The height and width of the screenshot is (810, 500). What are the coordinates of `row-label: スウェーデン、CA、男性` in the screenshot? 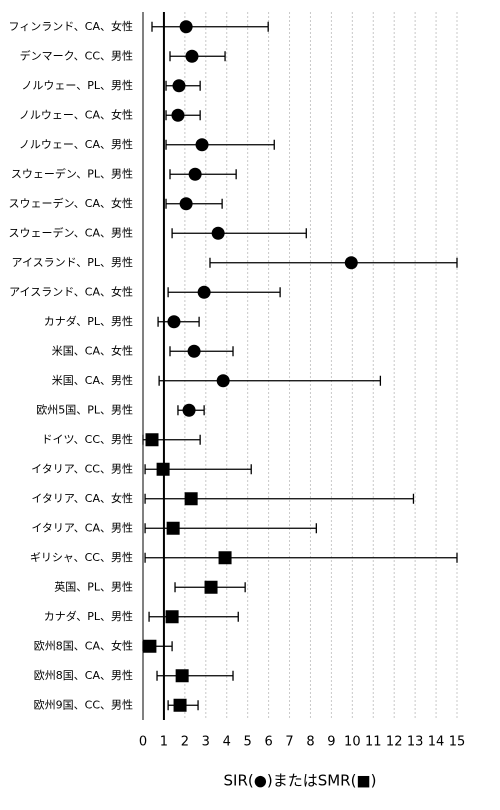 It's located at (70, 232).